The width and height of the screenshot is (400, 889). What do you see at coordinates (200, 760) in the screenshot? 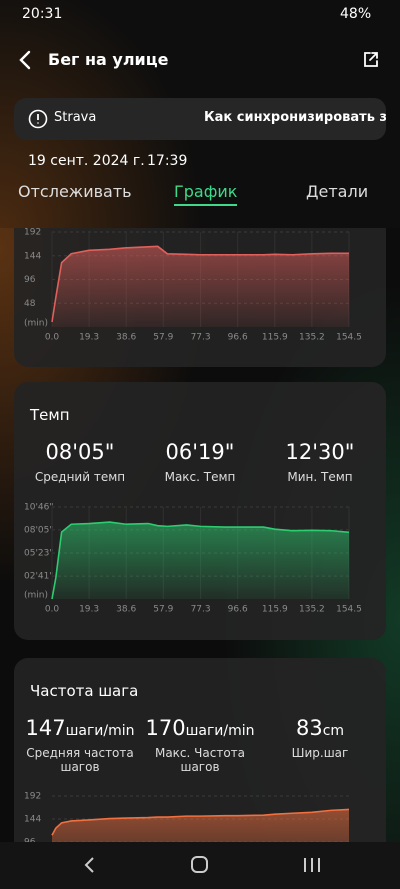
I see `stat-label: Макс. Частота шагов` at bounding box center [200, 760].